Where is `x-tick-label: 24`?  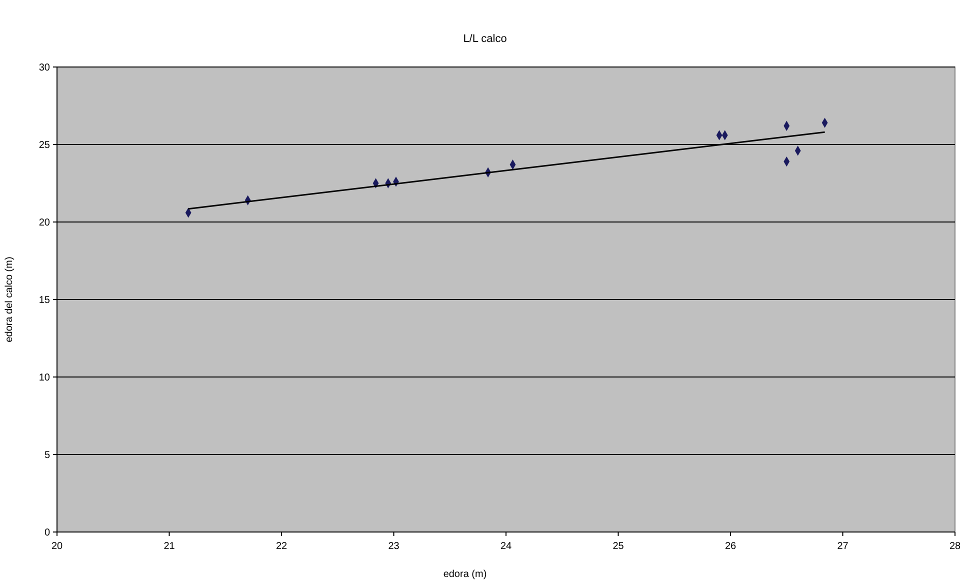
x-tick-label: 24 is located at coordinates (506, 546).